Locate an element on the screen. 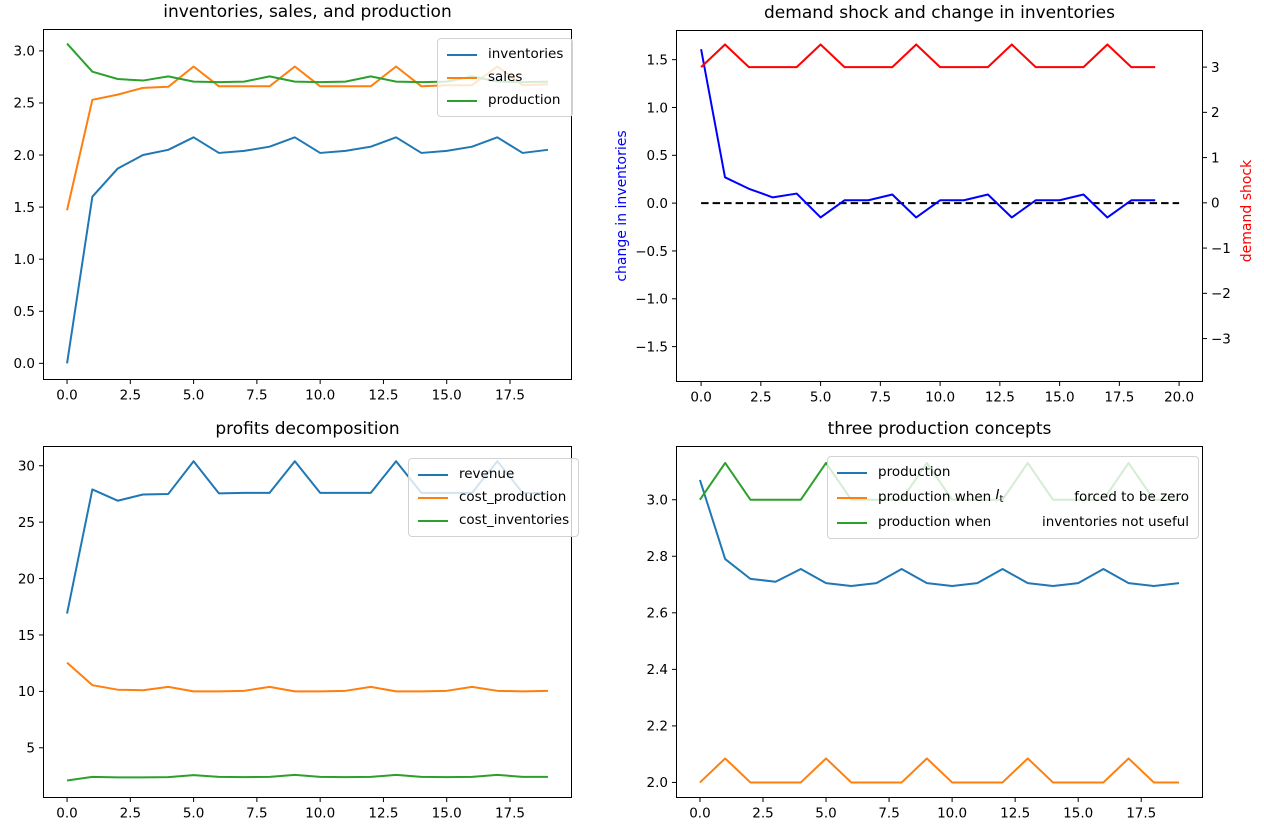 The height and width of the screenshot is (834, 1264). legend-label: inventories not useful is located at coordinates (1115, 522).